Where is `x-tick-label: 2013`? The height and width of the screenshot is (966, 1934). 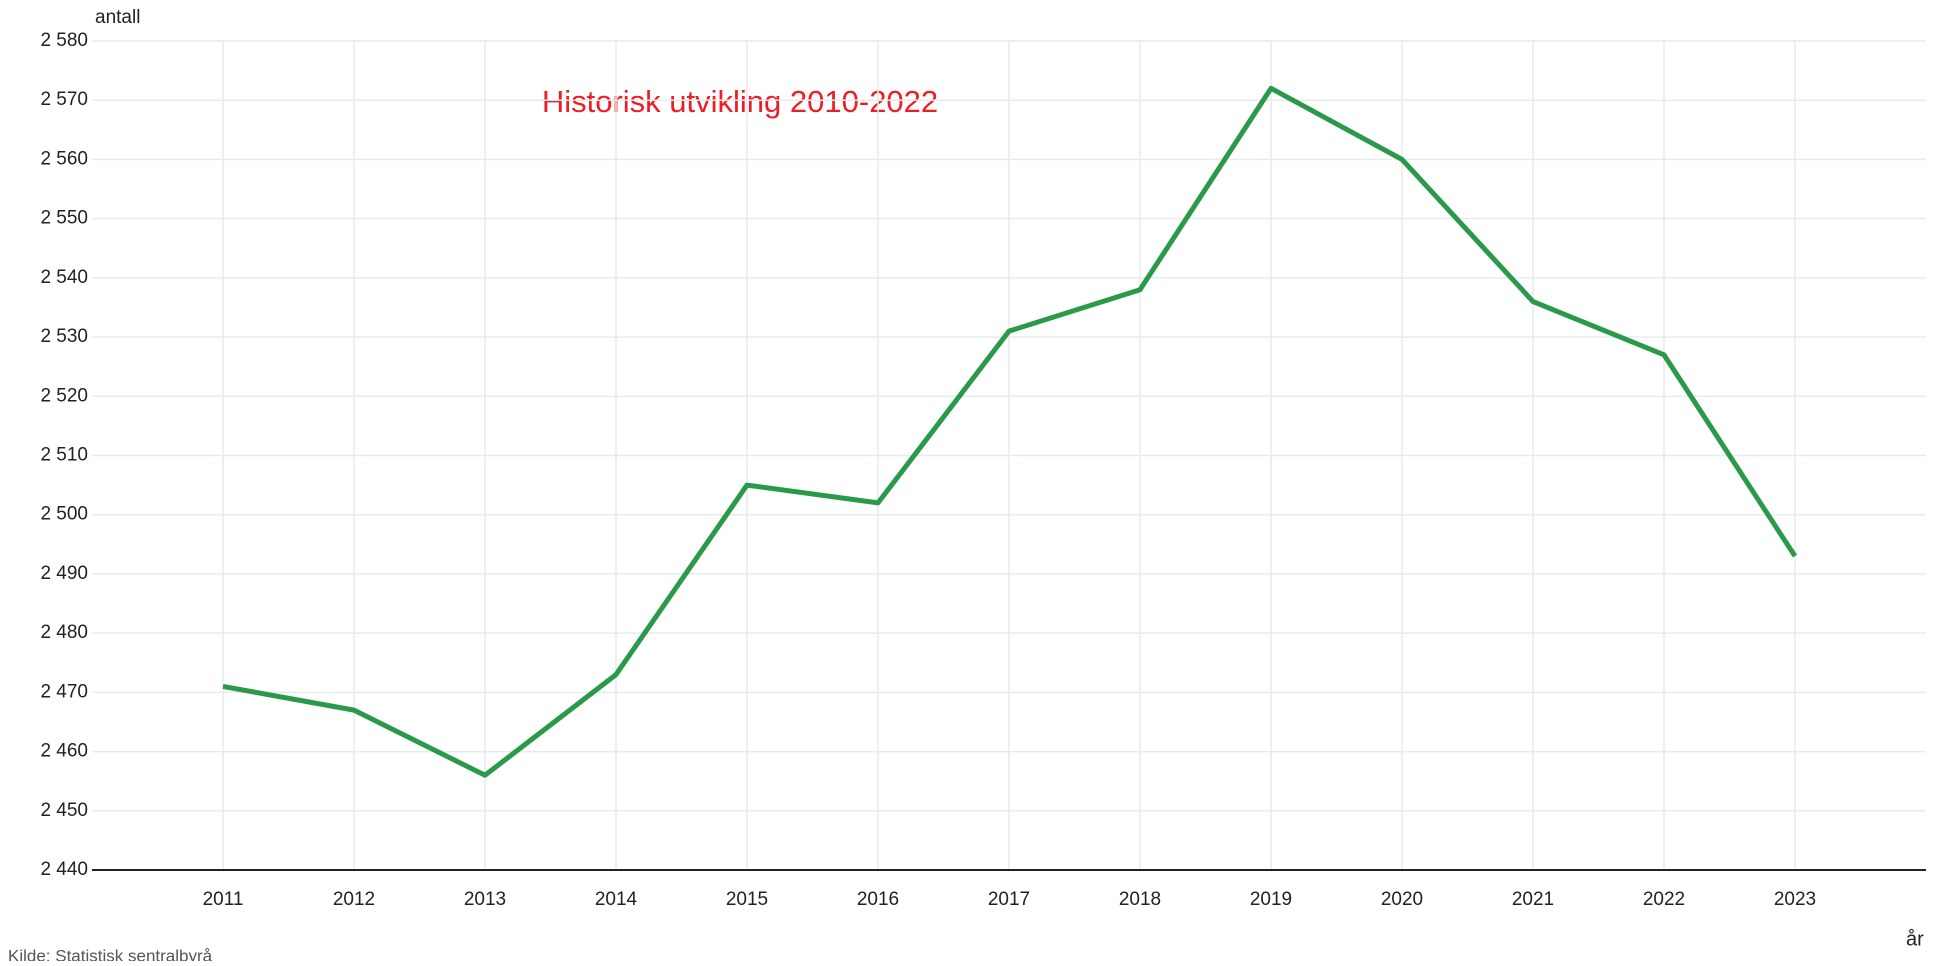 x-tick-label: 2013 is located at coordinates (485, 899).